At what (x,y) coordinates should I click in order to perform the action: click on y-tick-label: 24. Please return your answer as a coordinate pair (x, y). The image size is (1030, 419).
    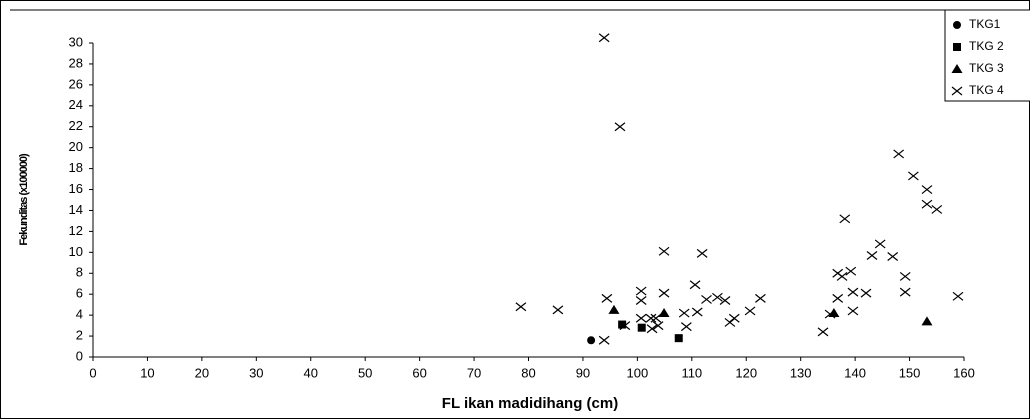
    Looking at the image, I should click on (76, 104).